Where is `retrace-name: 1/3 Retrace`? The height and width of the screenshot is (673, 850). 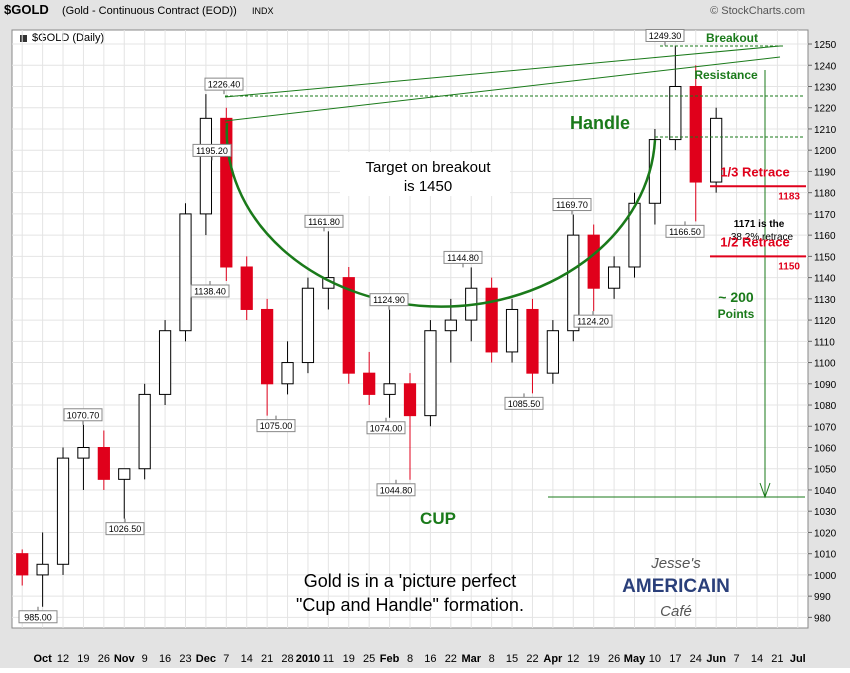
retrace-name: 1/3 Retrace is located at coordinates (754, 171).